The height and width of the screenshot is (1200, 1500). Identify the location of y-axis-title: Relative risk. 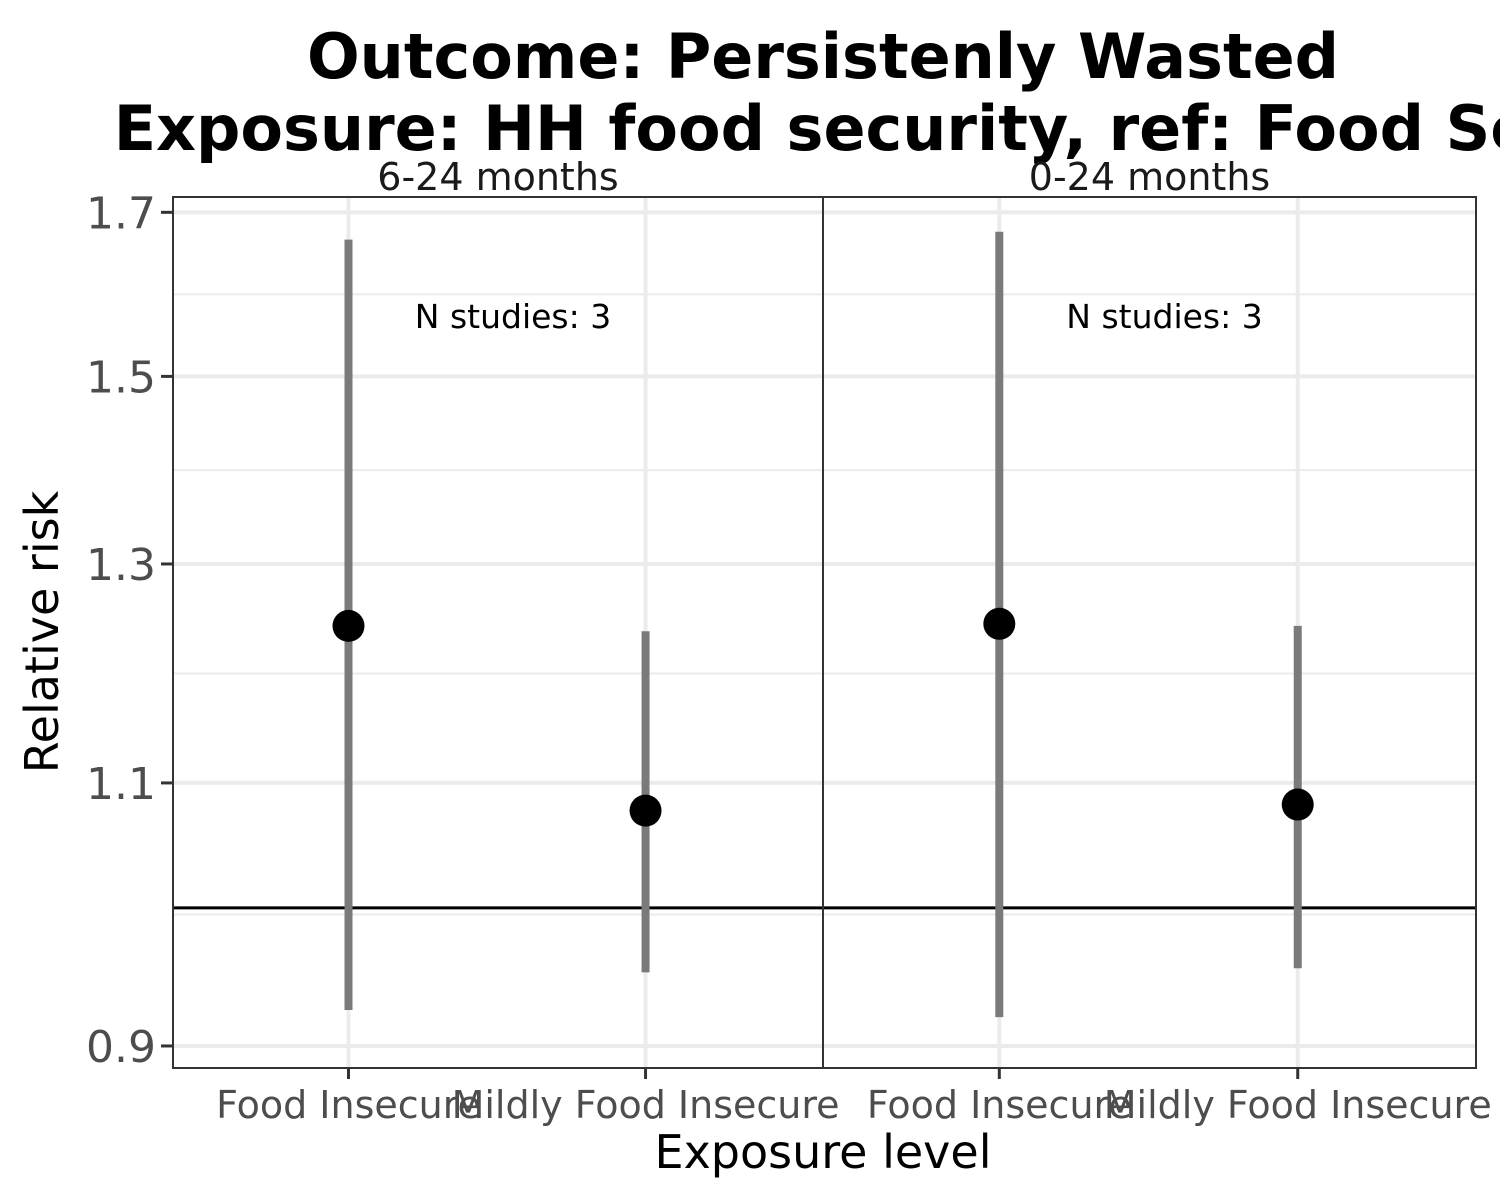
(42, 631).